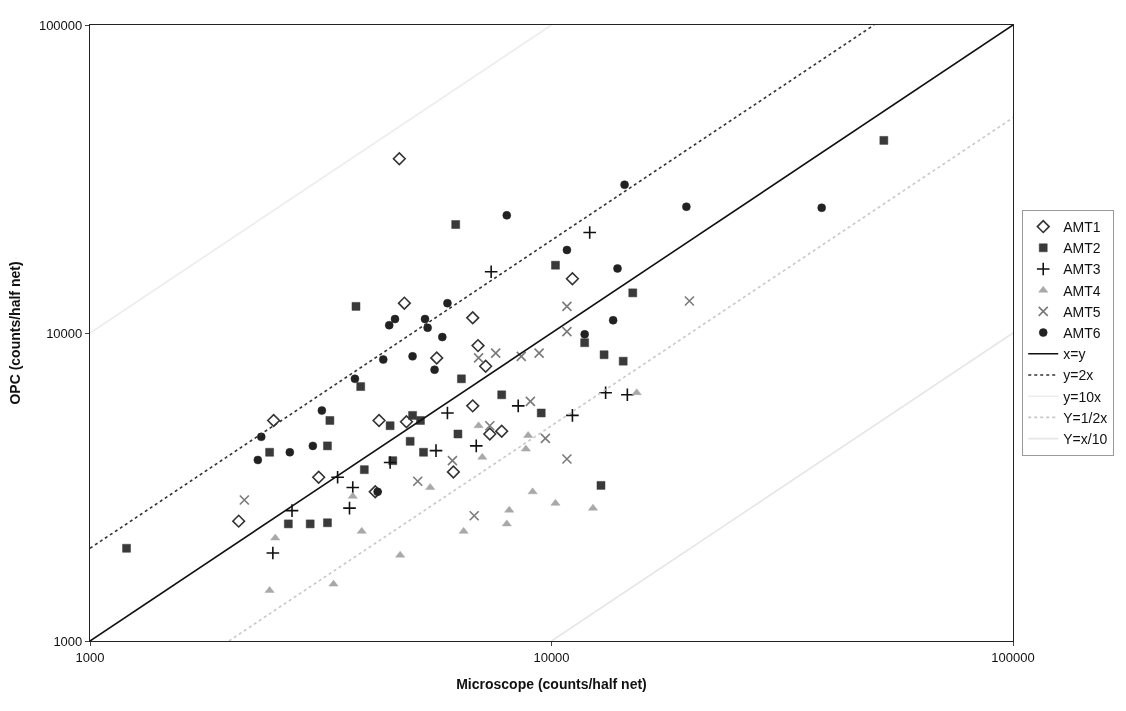  What do you see at coordinates (1085, 417) in the screenshot?
I see `legend-label: Y=1/2x` at bounding box center [1085, 417].